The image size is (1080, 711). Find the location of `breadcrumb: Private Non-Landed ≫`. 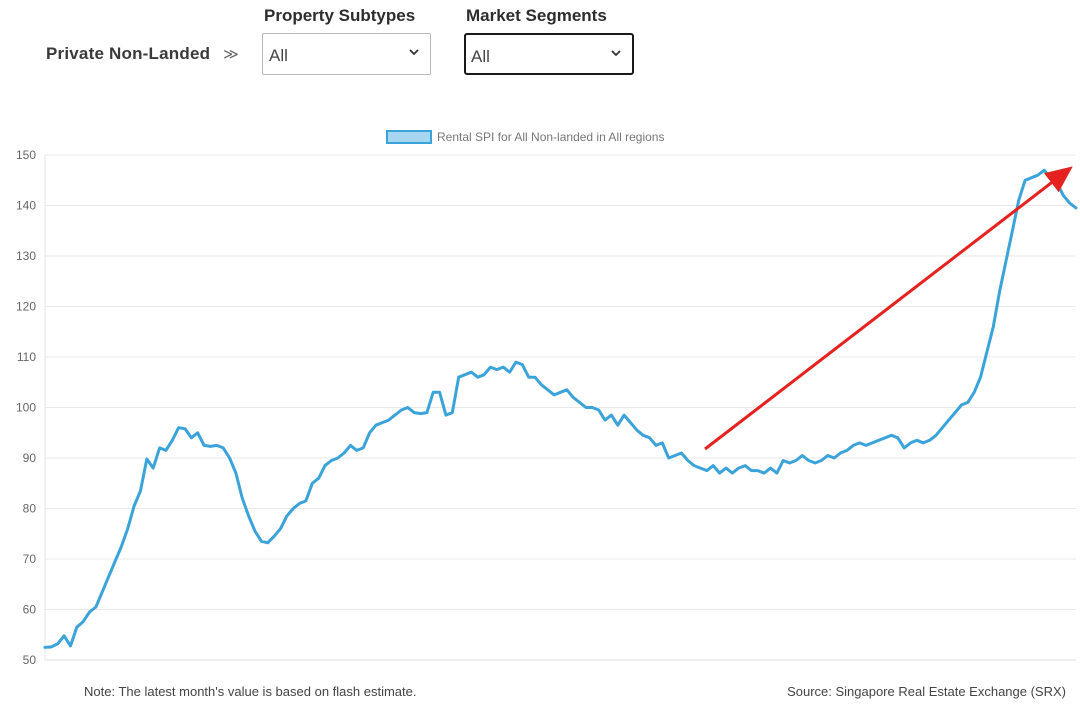

breadcrumb: Private Non-Landed ≫ is located at coordinates (142, 54).